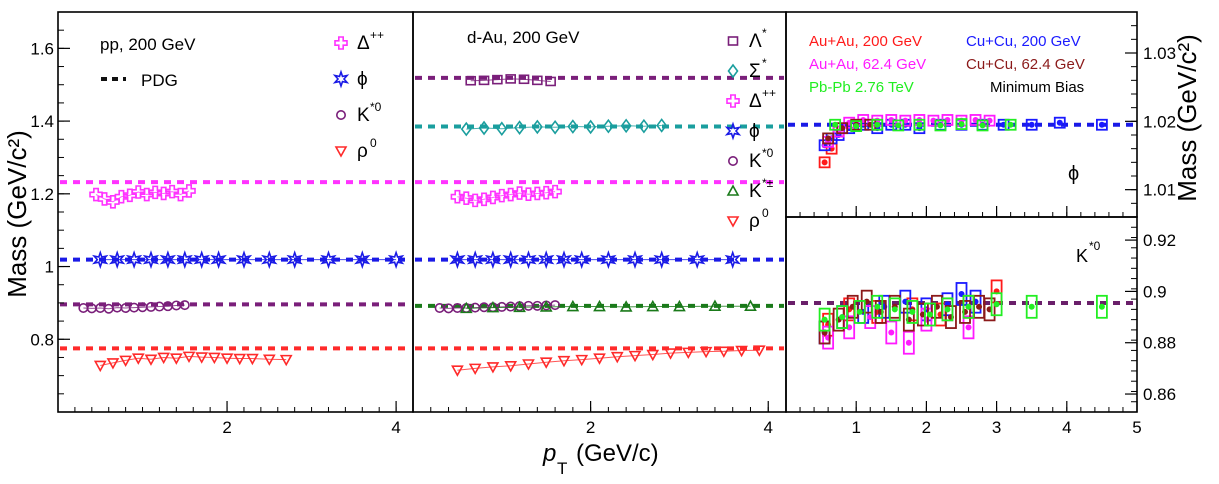  I want to click on x-axis-title-subscript: T, so click(562, 468).